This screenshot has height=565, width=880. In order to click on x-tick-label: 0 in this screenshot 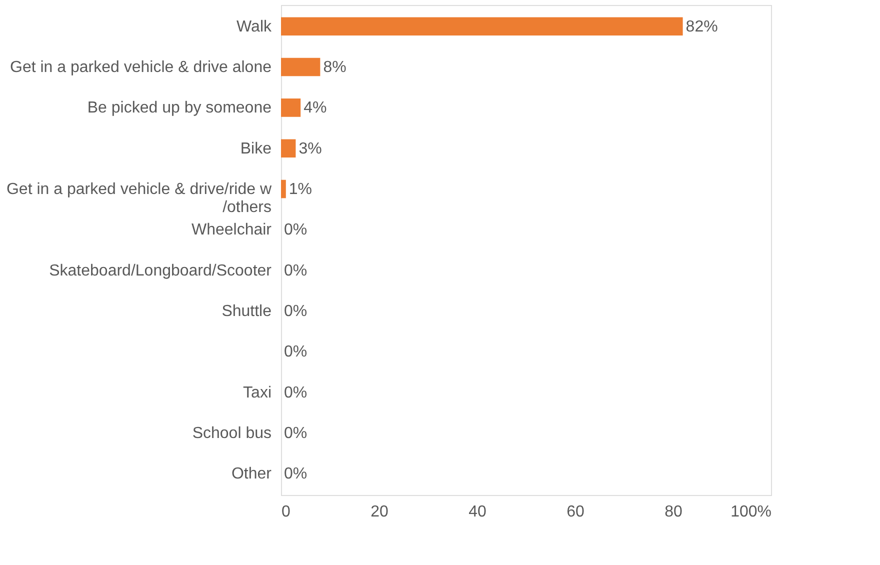, I will do `click(286, 512)`.